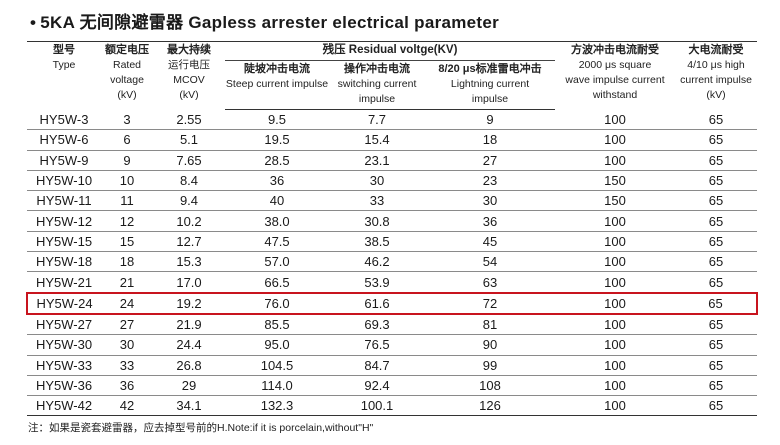 Image resolution: width=780 pixels, height=445 pixels. Describe the element at coordinates (716, 75) in the screenshot. I see `header-high-current: 大电流耐受 4/10 μs high current impulse (kV)` at that location.